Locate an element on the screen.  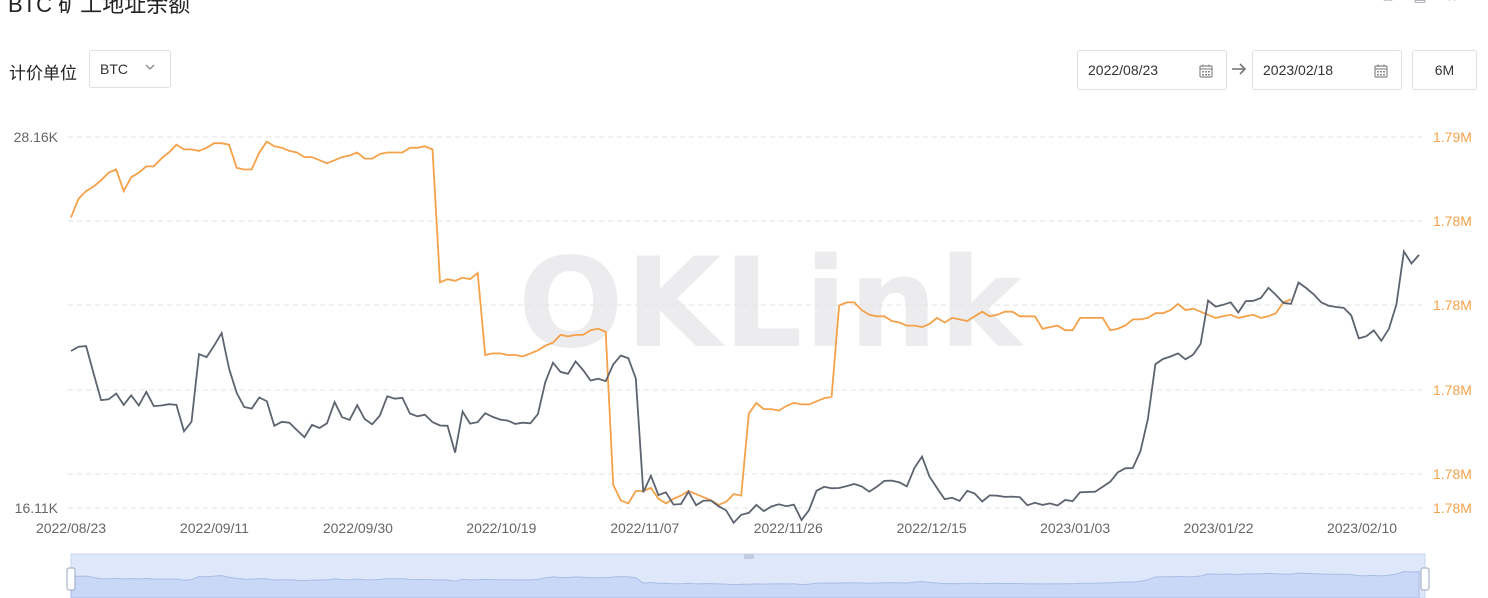
end-date-input: 2023/02/18 is located at coordinates (1327, 70).